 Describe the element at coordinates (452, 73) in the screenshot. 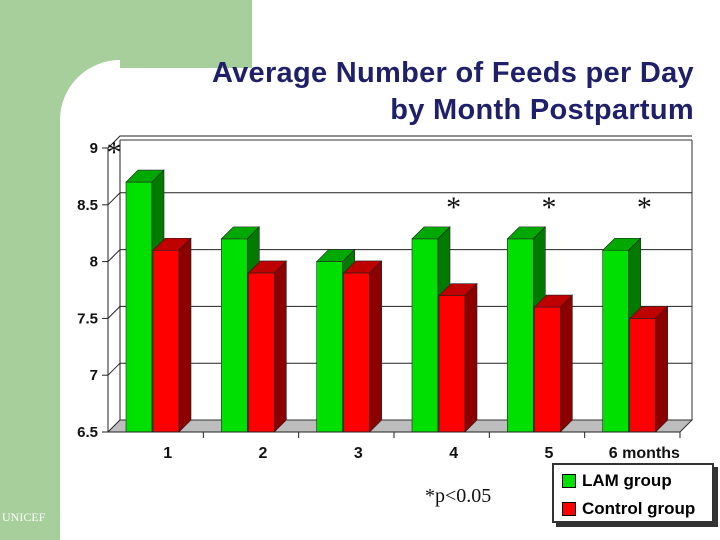

I see `chart-title: Average Number of Feeds per Day` at that location.